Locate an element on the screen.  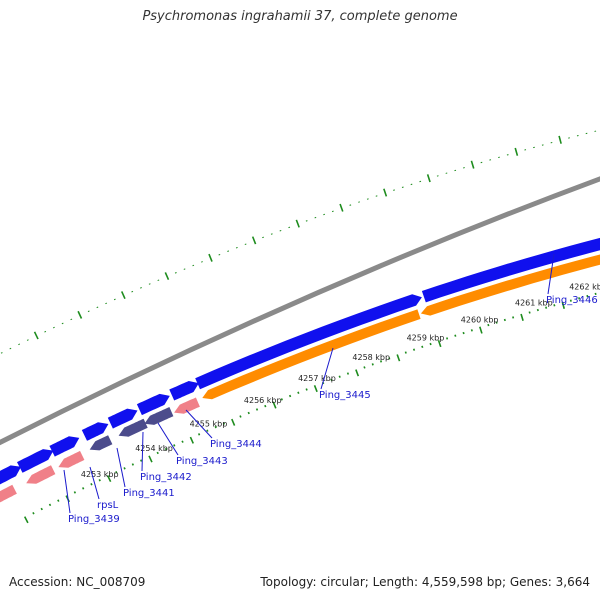
kbp-tick-label: 4260 kbp is located at coordinates (480, 319).